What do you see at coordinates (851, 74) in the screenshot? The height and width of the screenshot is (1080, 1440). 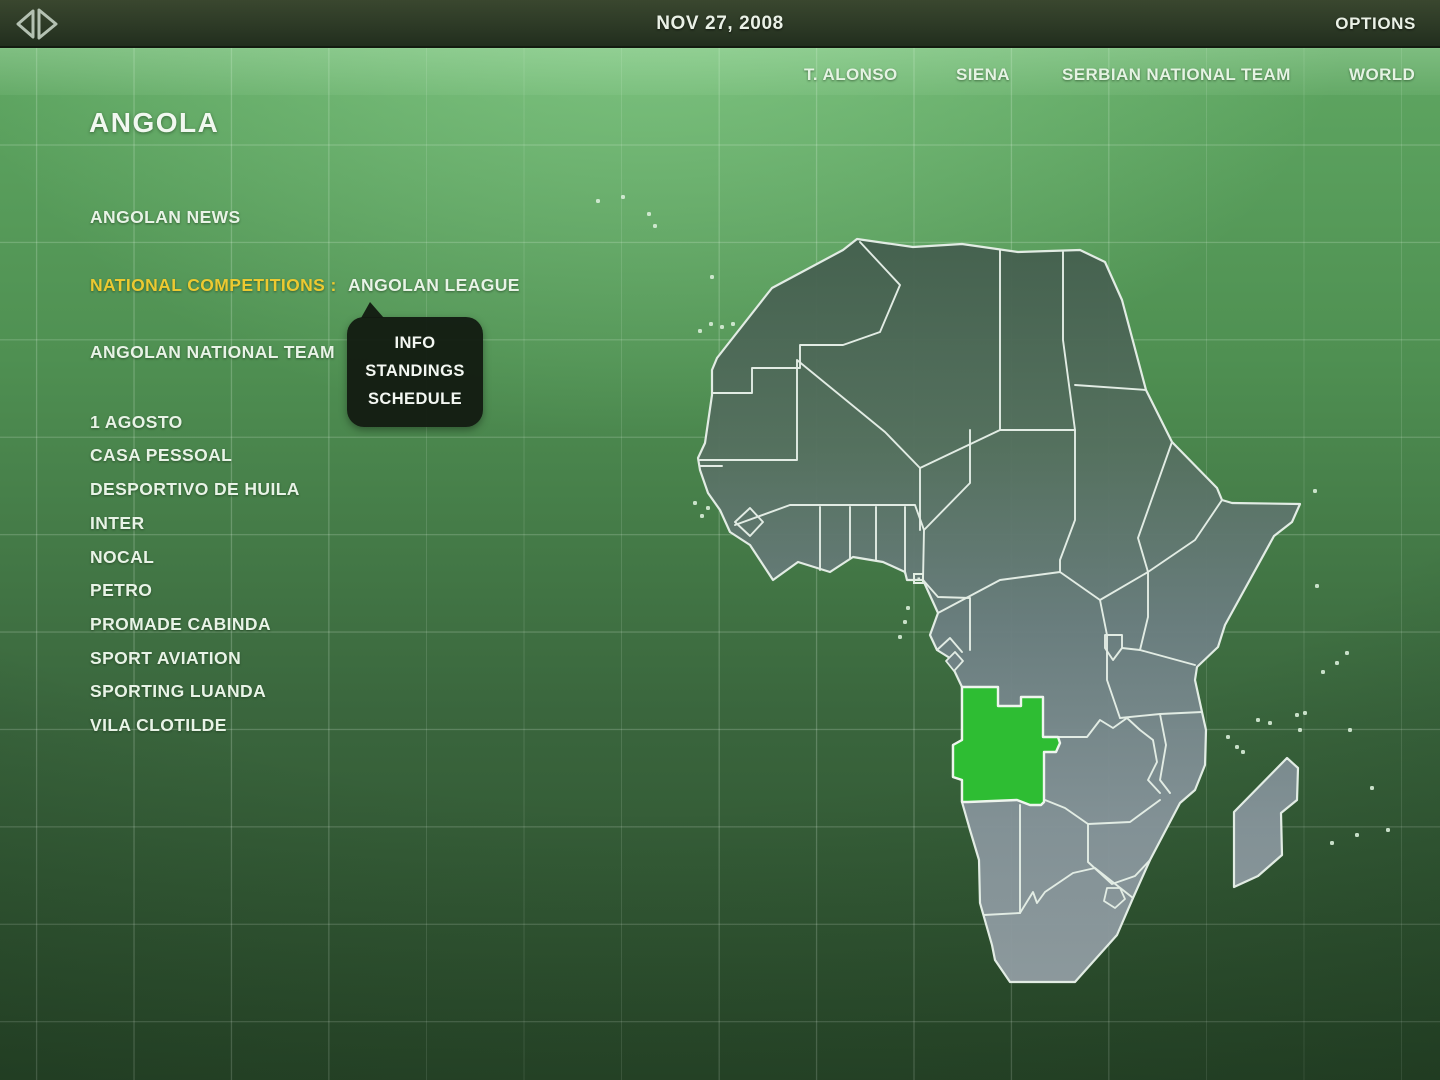 I see `menubar-item-manager: T. ALONSO` at bounding box center [851, 74].